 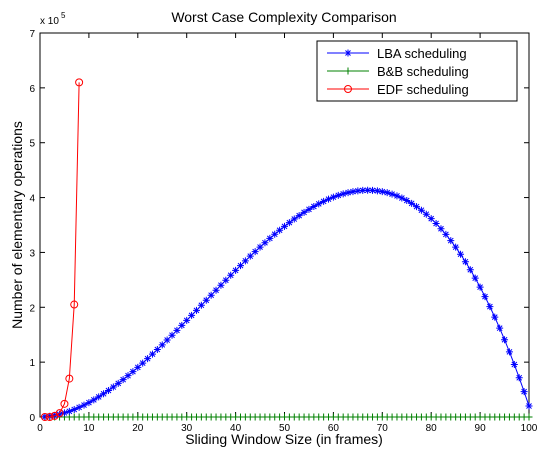 What do you see at coordinates (187, 428) in the screenshot?
I see `x-tick-label: 30` at bounding box center [187, 428].